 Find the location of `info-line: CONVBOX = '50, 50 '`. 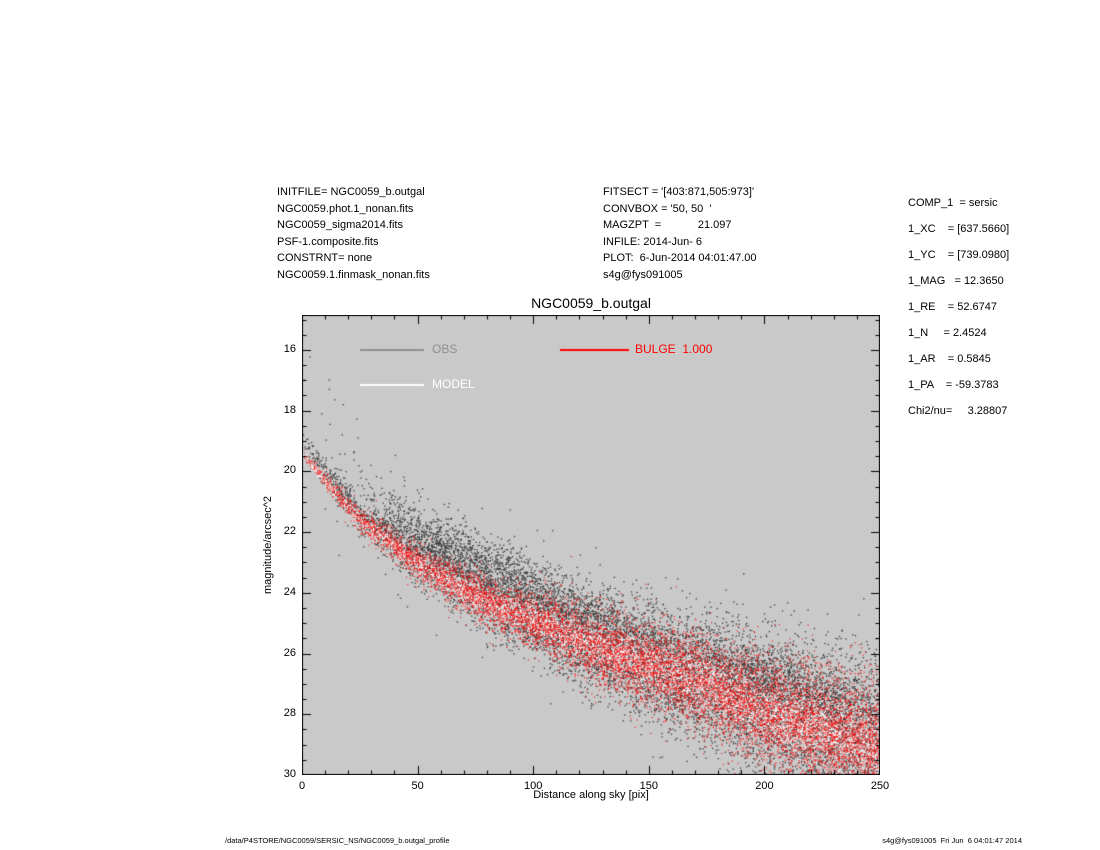

info-line: CONVBOX = '50, 50 ' is located at coordinates (657, 208).